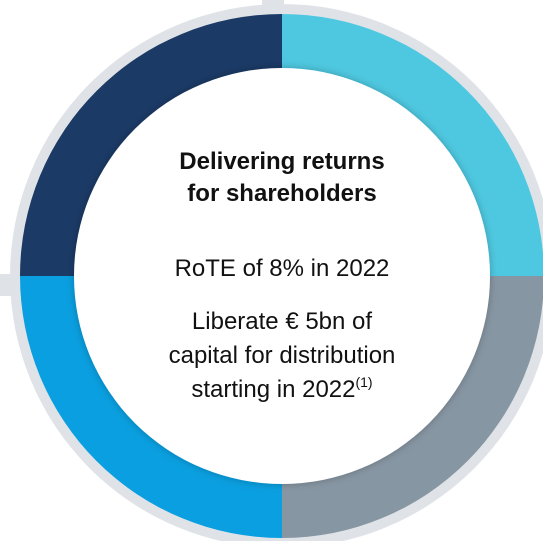 Image resolution: width=543 pixels, height=541 pixels. Describe the element at coordinates (281, 193) in the screenshot. I see `title-line: for shareholders` at that location.